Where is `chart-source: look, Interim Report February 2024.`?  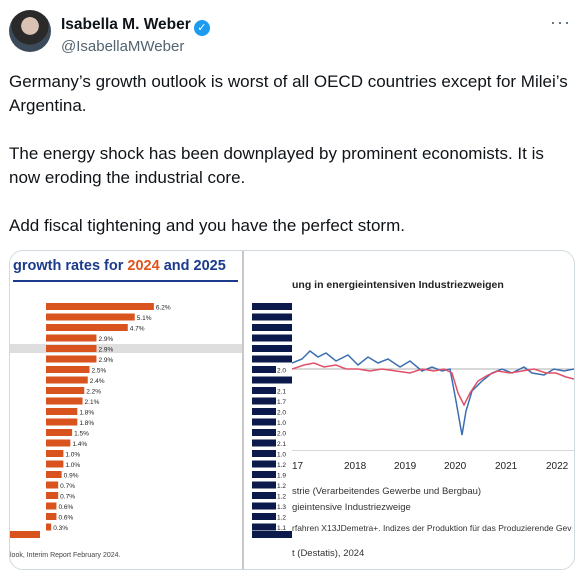 chart-source: look, Interim Report February 2024. is located at coordinates (65, 555).